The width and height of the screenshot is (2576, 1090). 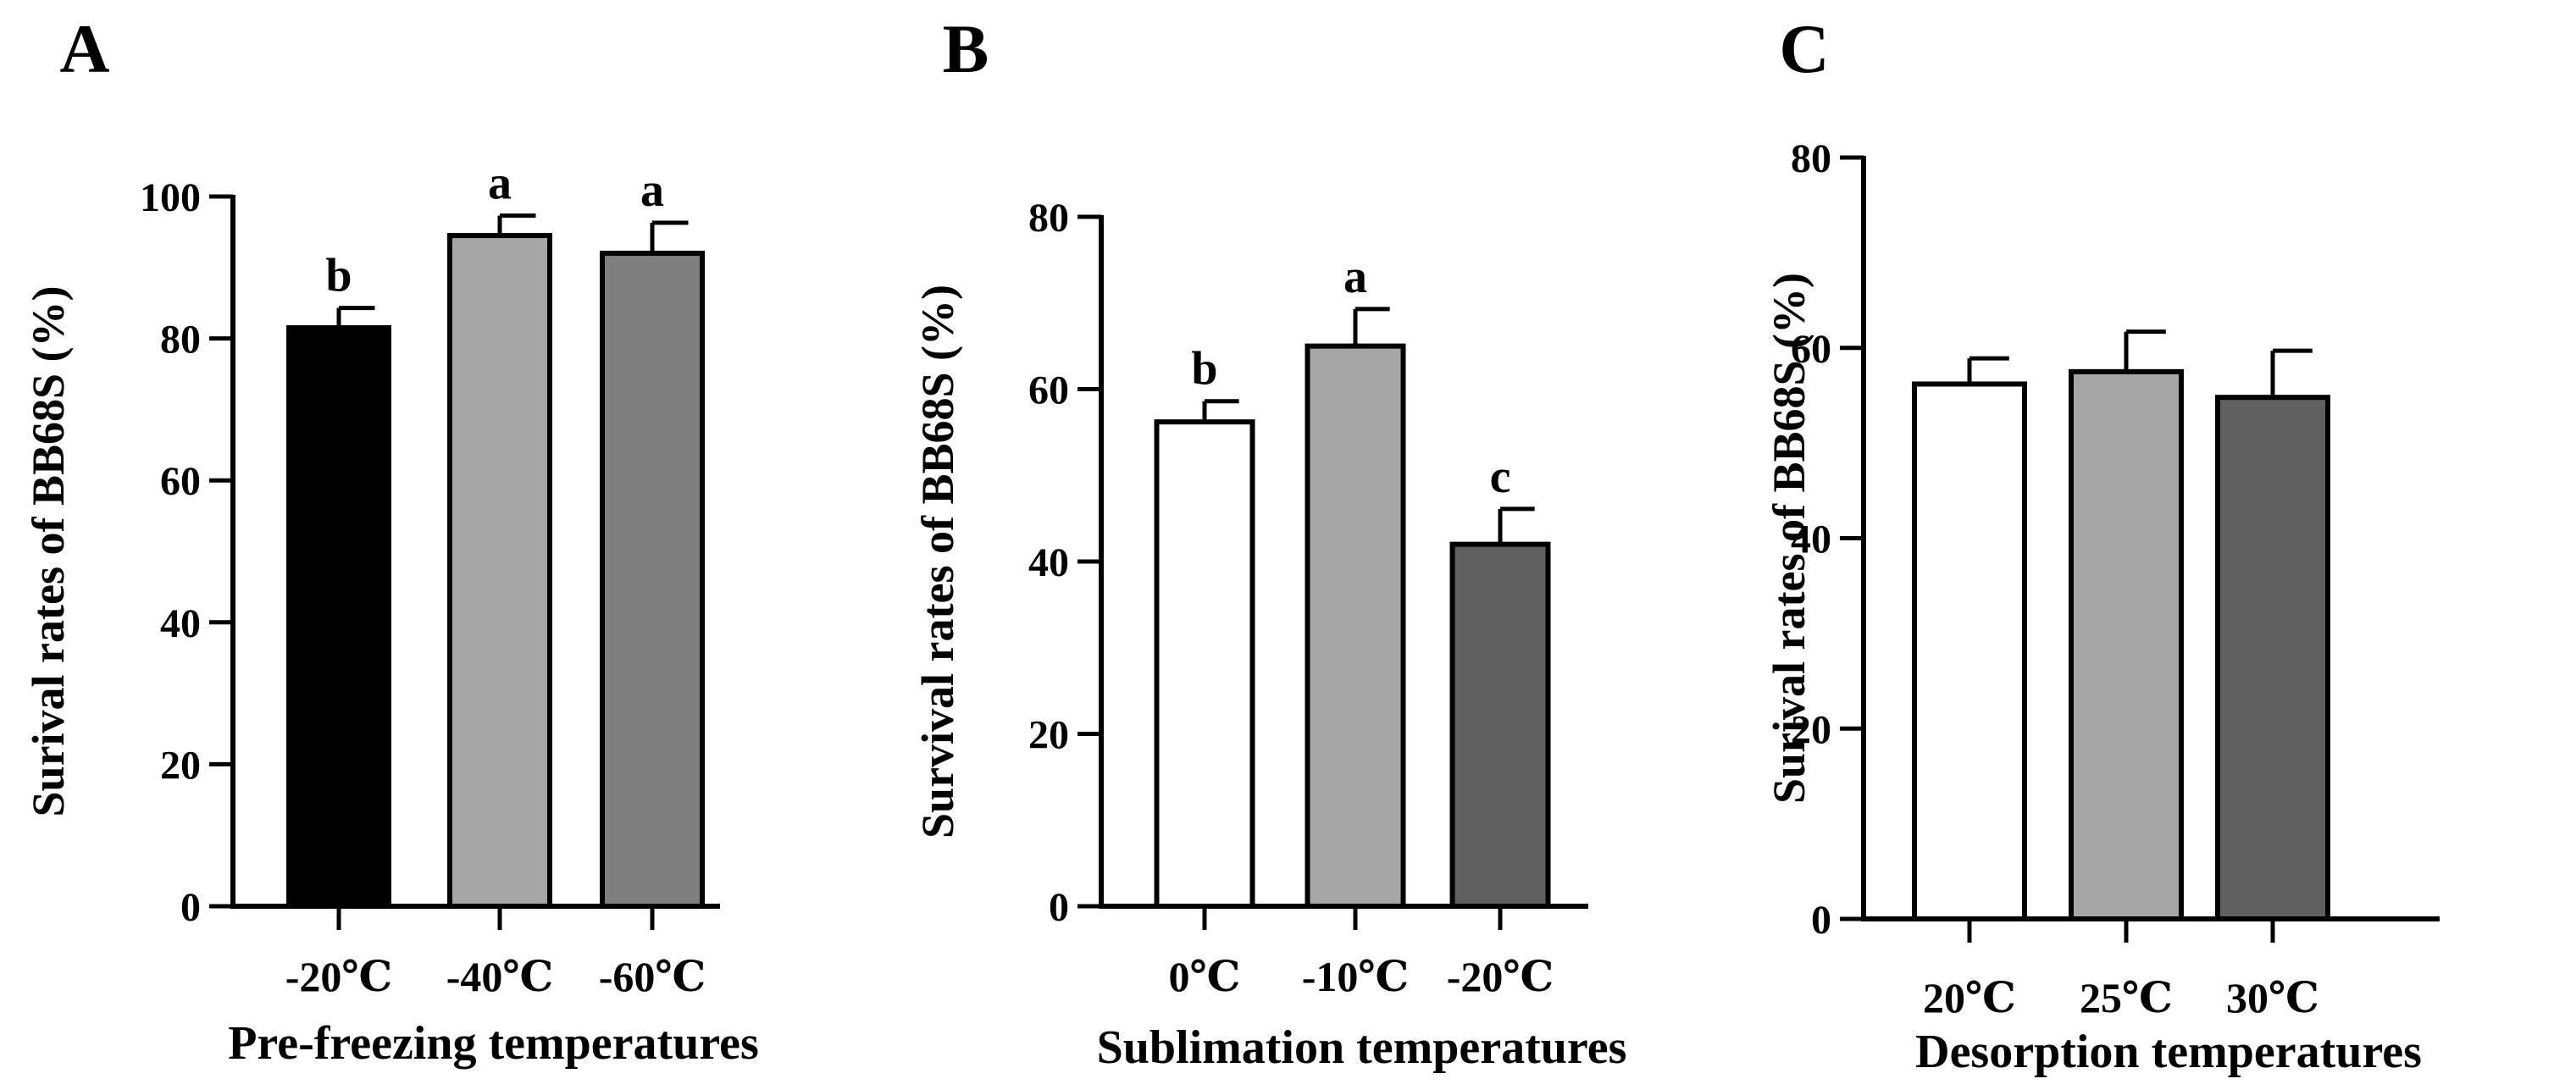 What do you see at coordinates (1969, 997) in the screenshot?
I see `x-tick-label: 20℃` at bounding box center [1969, 997].